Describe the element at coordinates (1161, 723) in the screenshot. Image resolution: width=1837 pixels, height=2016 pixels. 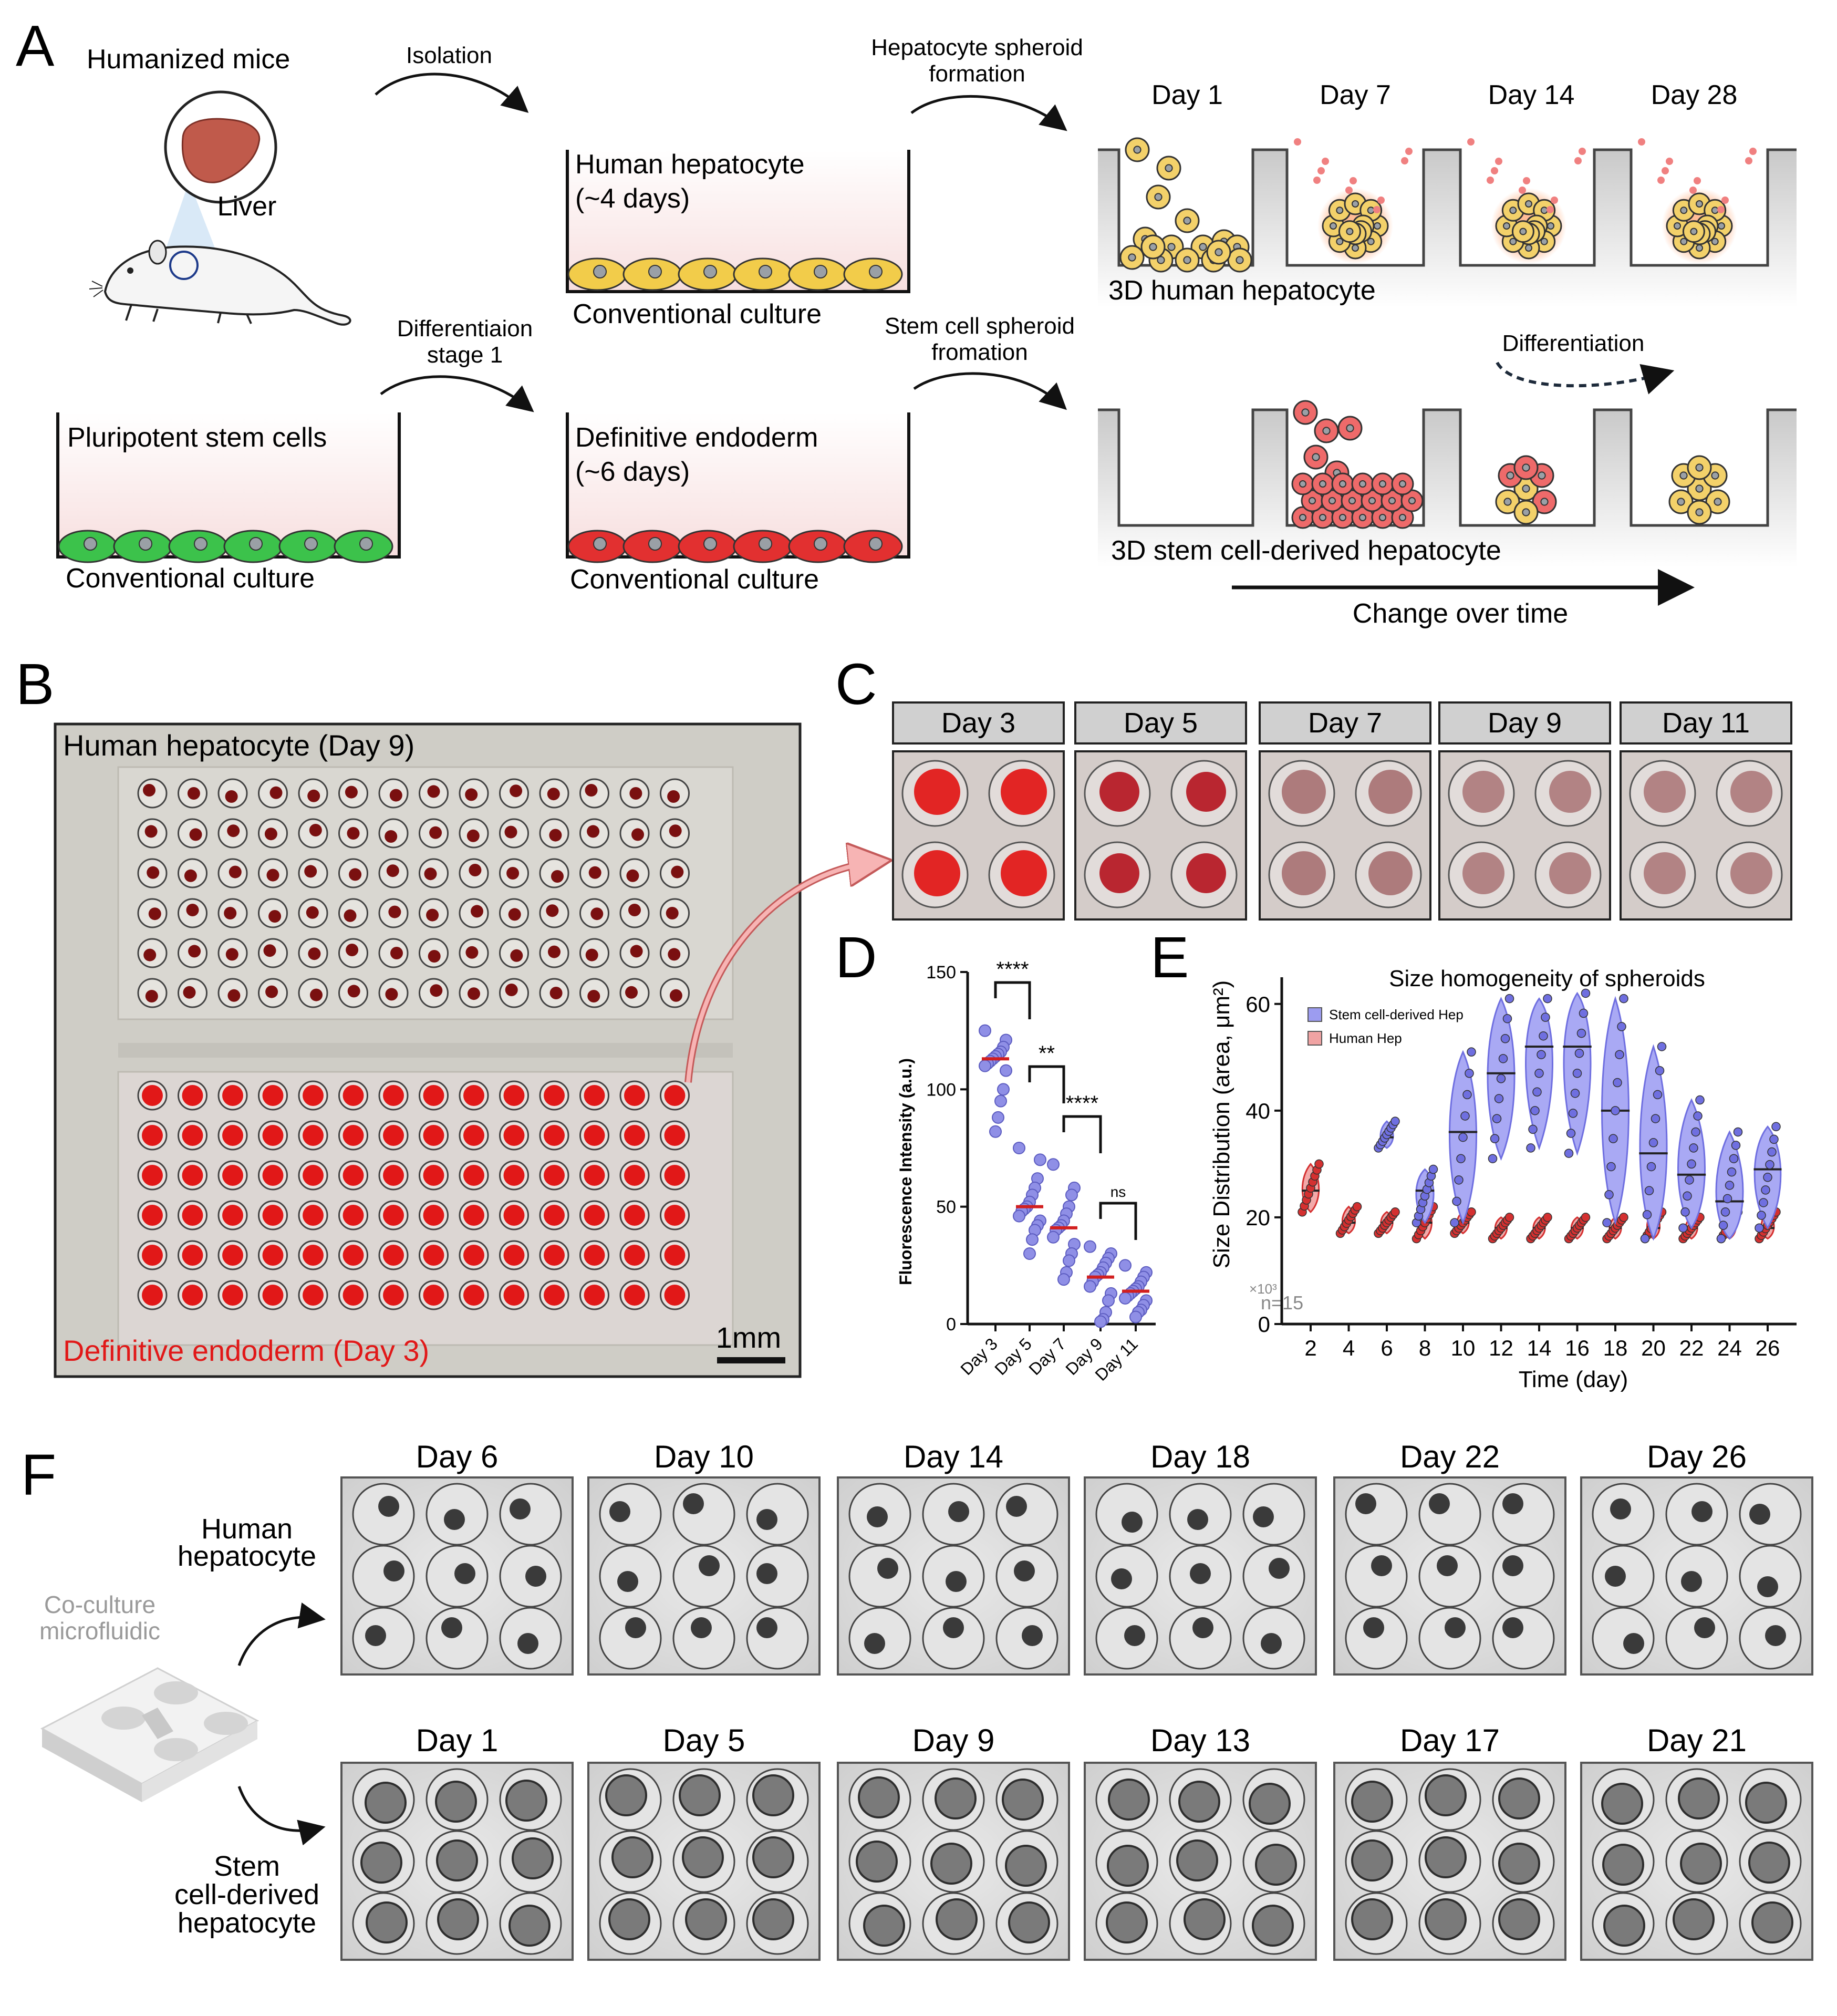
I see `c-day-label: Day 5` at that location.